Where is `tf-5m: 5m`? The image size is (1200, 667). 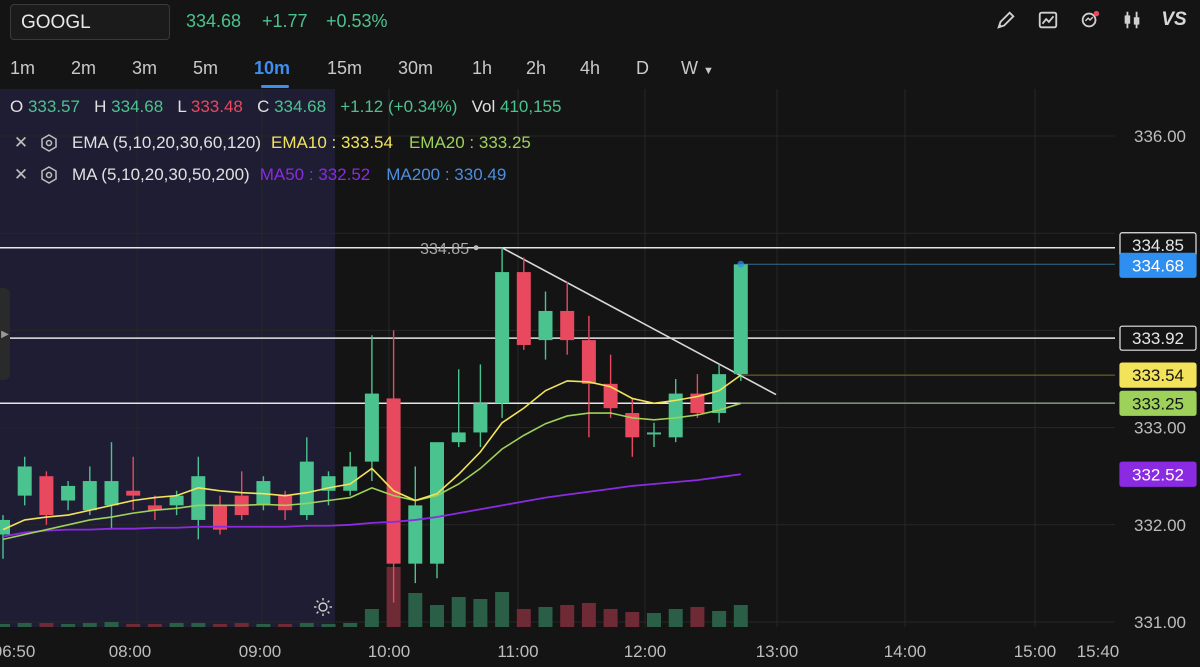
tf-5m: 5m is located at coordinates (206, 68).